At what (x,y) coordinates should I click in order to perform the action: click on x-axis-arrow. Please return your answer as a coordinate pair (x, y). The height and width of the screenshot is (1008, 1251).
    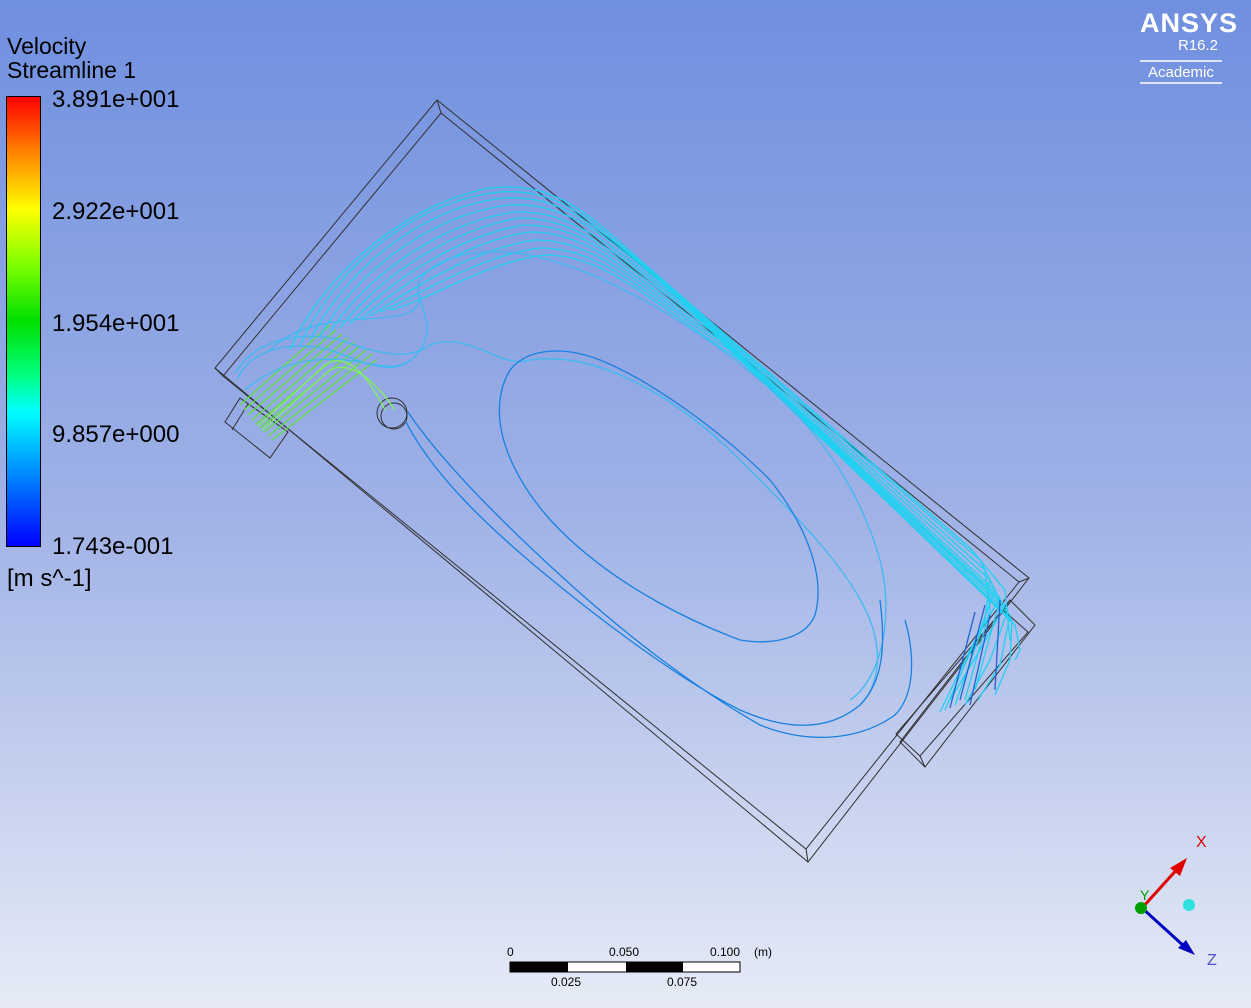
    Looking at the image, I should click on (1161, 887).